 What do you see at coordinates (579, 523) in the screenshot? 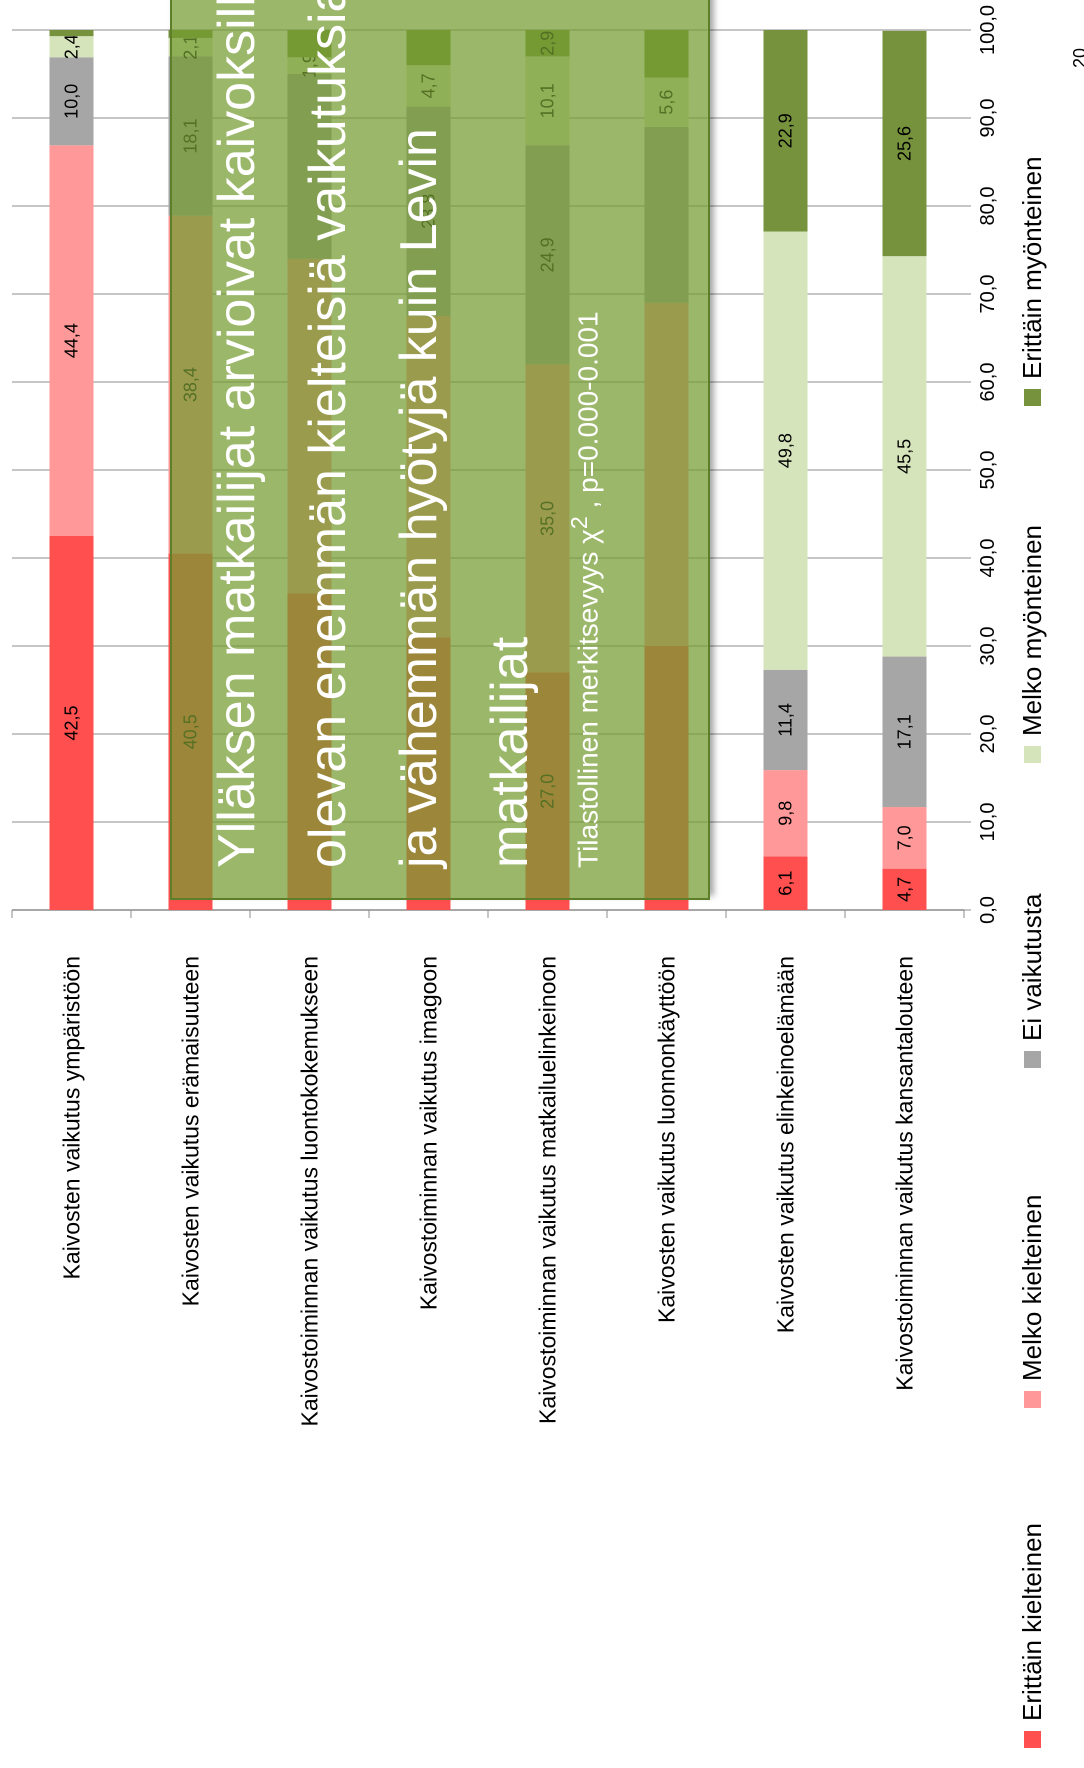
I see `significance-superscript: 2` at bounding box center [579, 523].